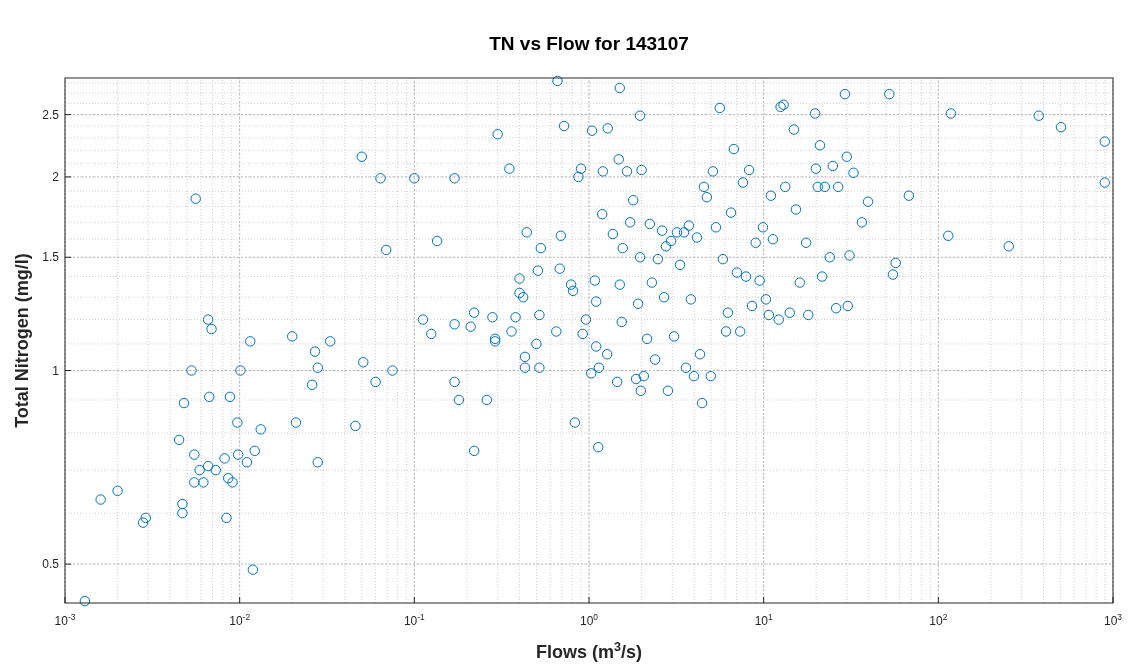 Image resolution: width=1136 pixels, height=668 pixels. Describe the element at coordinates (240, 620) in the screenshot. I see `x-tick-label: 10$^{-2}$` at that location.